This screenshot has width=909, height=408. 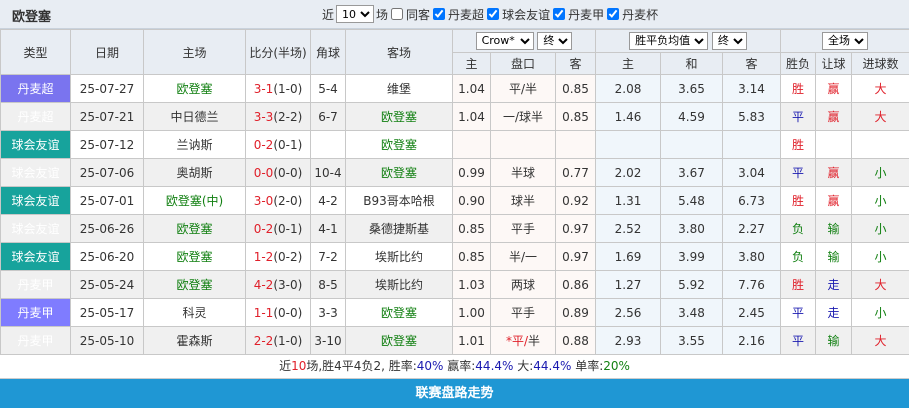 What do you see at coordinates (264, 257) in the screenshot?
I see `full-time-score: 1-2` at bounding box center [264, 257].